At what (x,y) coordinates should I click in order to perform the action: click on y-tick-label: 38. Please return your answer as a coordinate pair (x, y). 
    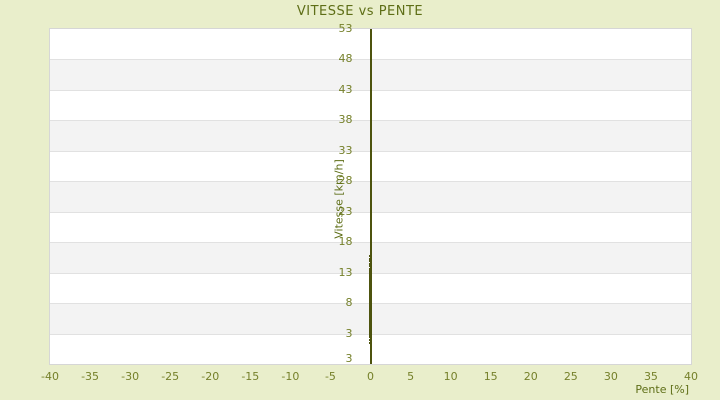
    Looking at the image, I should click on (345, 120).